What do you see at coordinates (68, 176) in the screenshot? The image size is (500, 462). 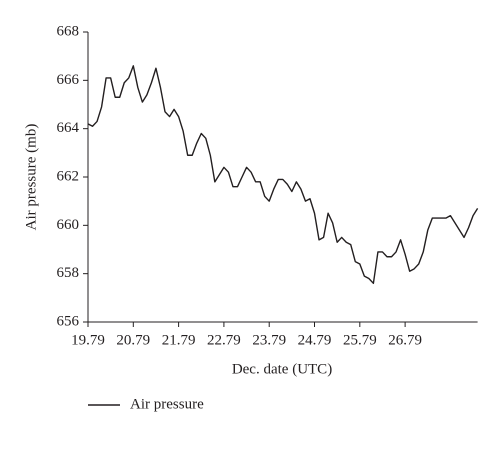 I see `y-tick-label: 662` at bounding box center [68, 176].